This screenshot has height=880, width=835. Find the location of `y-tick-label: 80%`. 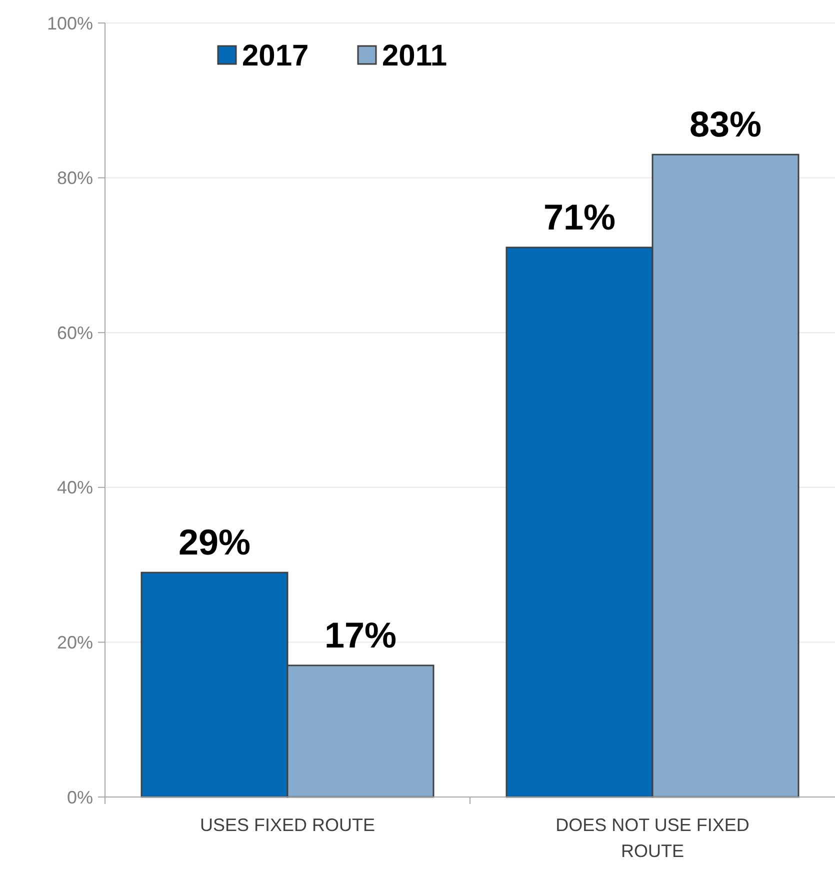

y-tick-label: 80% is located at coordinates (74, 178).